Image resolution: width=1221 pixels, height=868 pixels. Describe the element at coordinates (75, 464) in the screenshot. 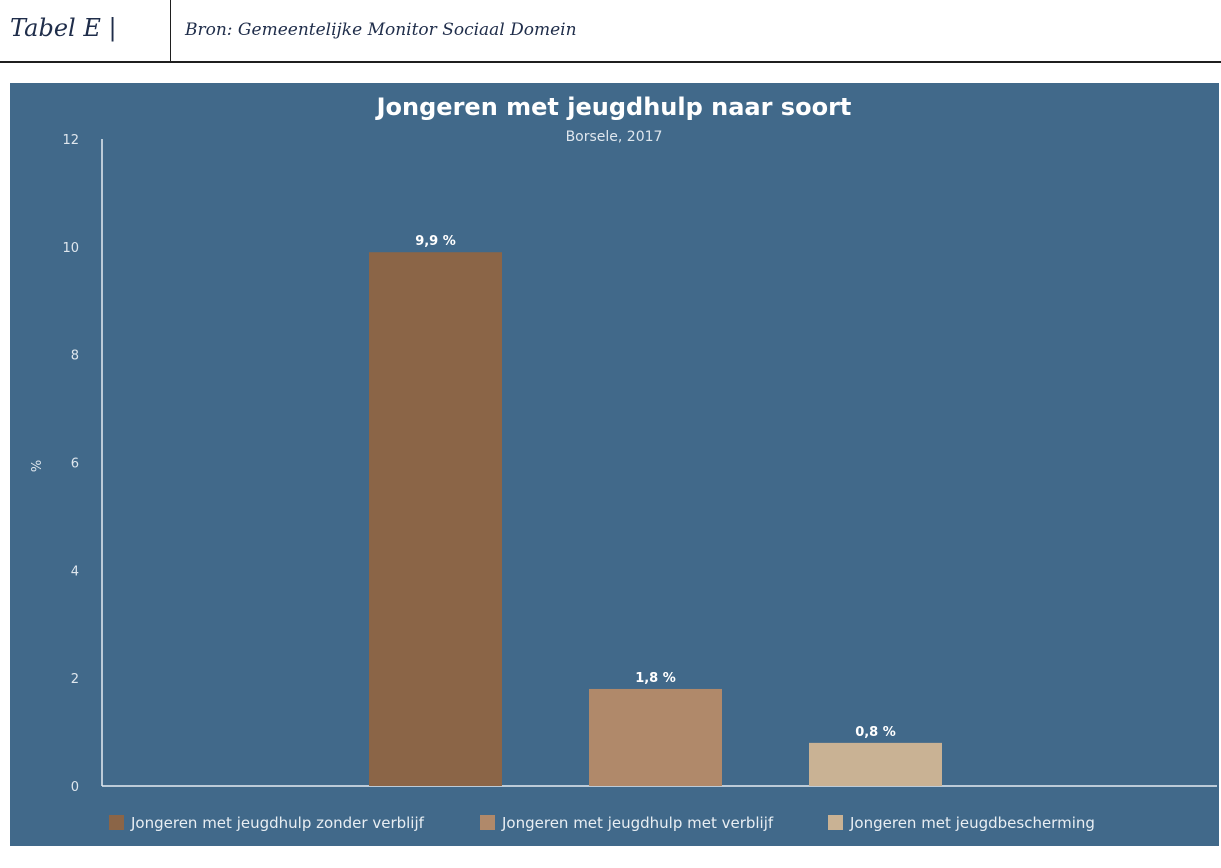

I see `y-tick-label: 6` at that location.